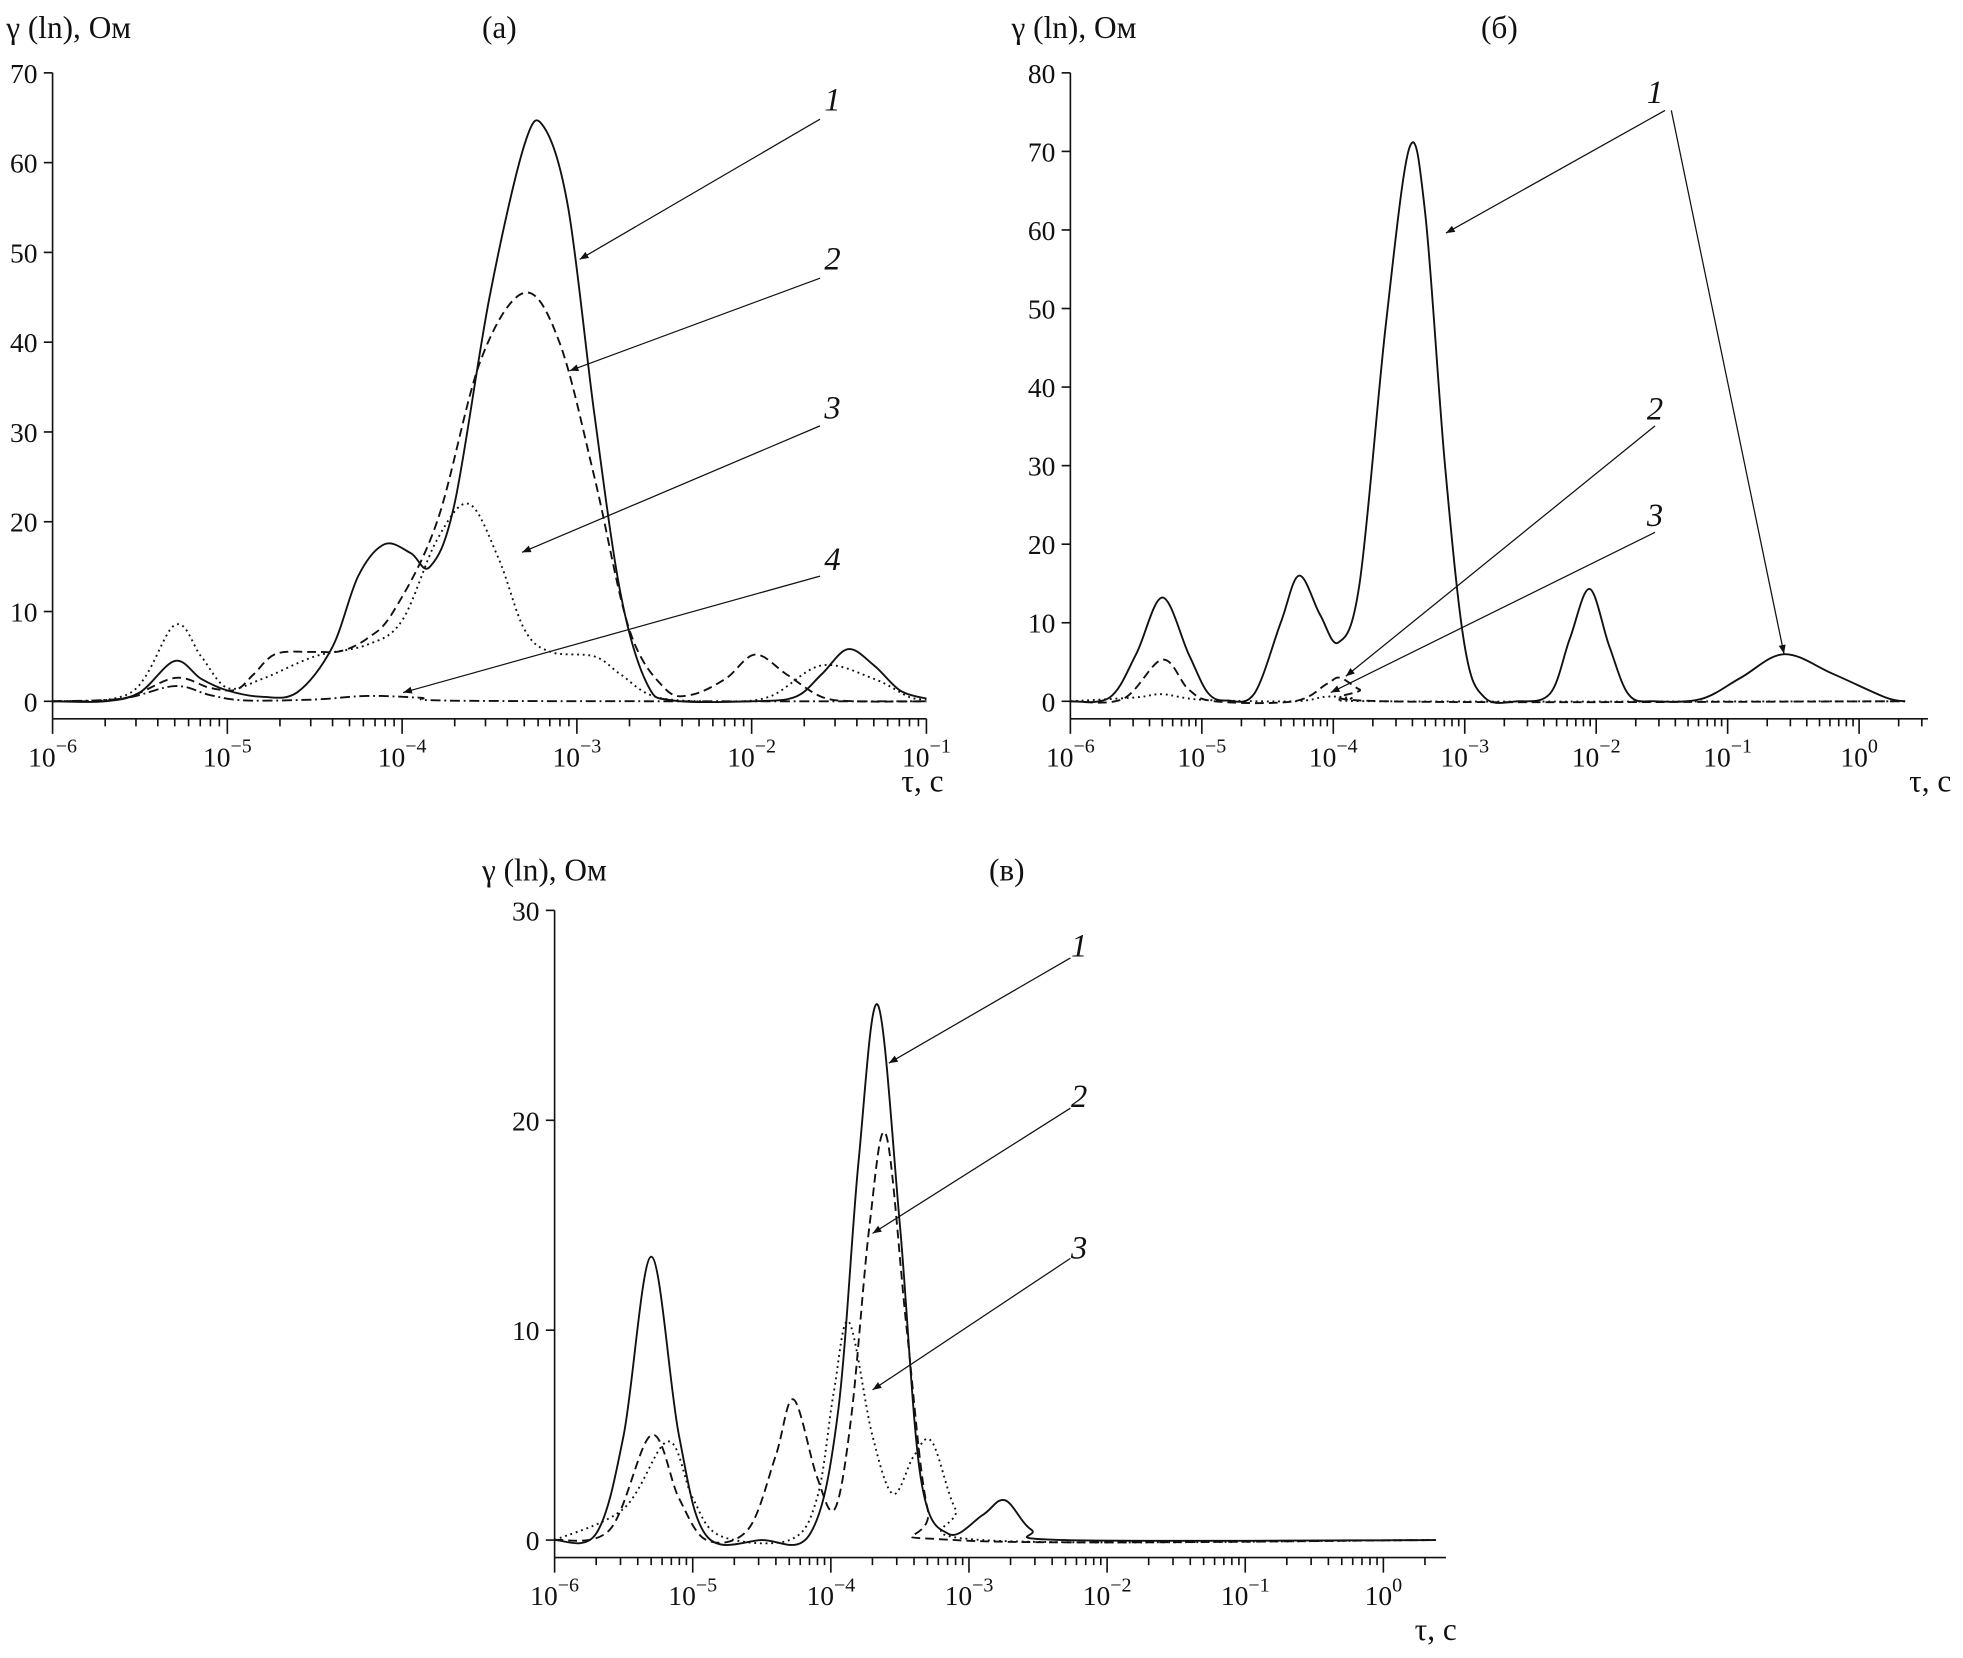 Image resolution: width=1963 pixels, height=1658 pixels. Describe the element at coordinates (499, 27) in the screenshot. I see `panel-label: (a)` at that location.